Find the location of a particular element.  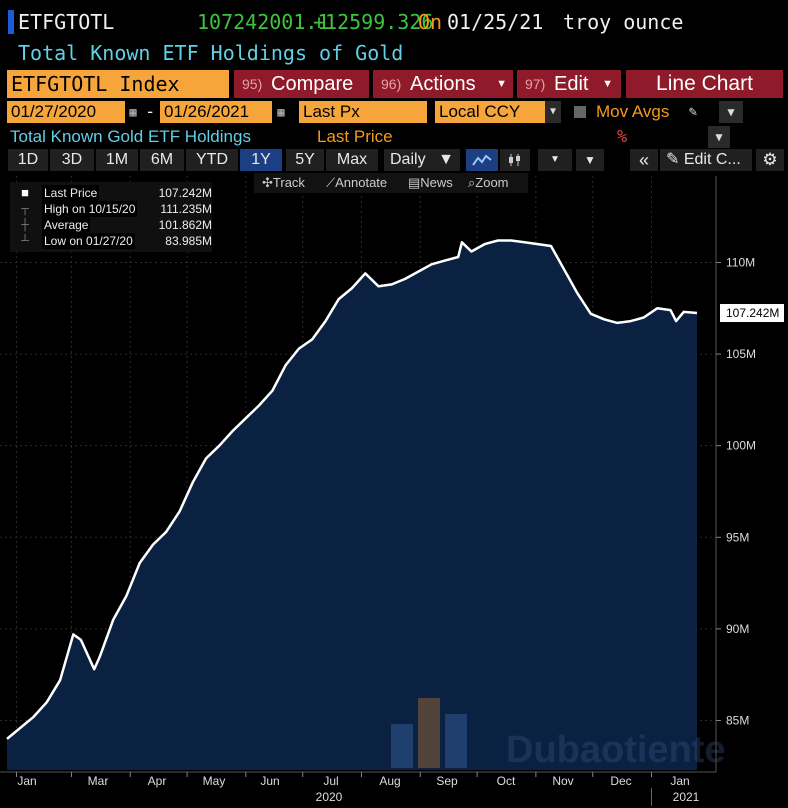

period-1y-button: 1Y is located at coordinates (261, 160).